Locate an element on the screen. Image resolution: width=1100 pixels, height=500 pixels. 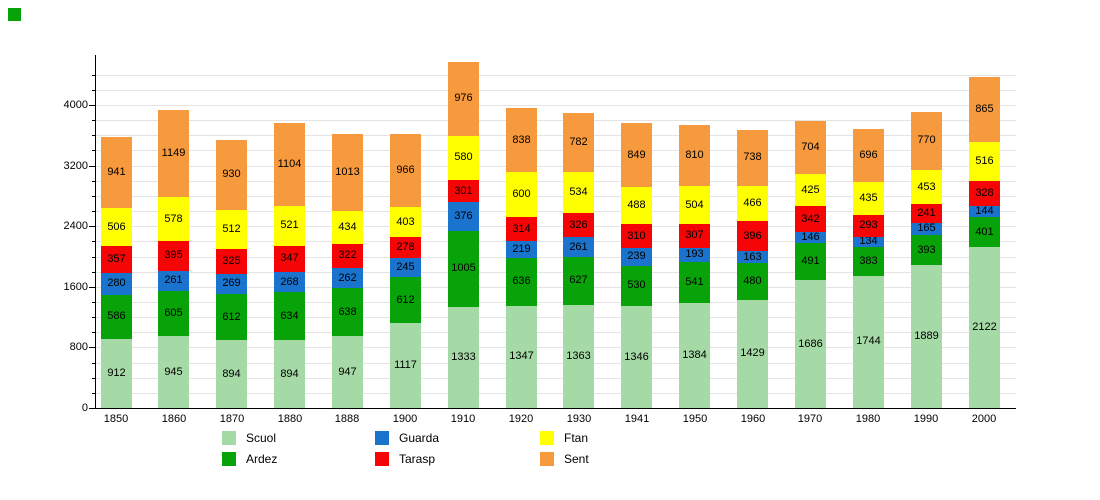
bar-segment-tarasp-1980: 293 is located at coordinates (868, 225).